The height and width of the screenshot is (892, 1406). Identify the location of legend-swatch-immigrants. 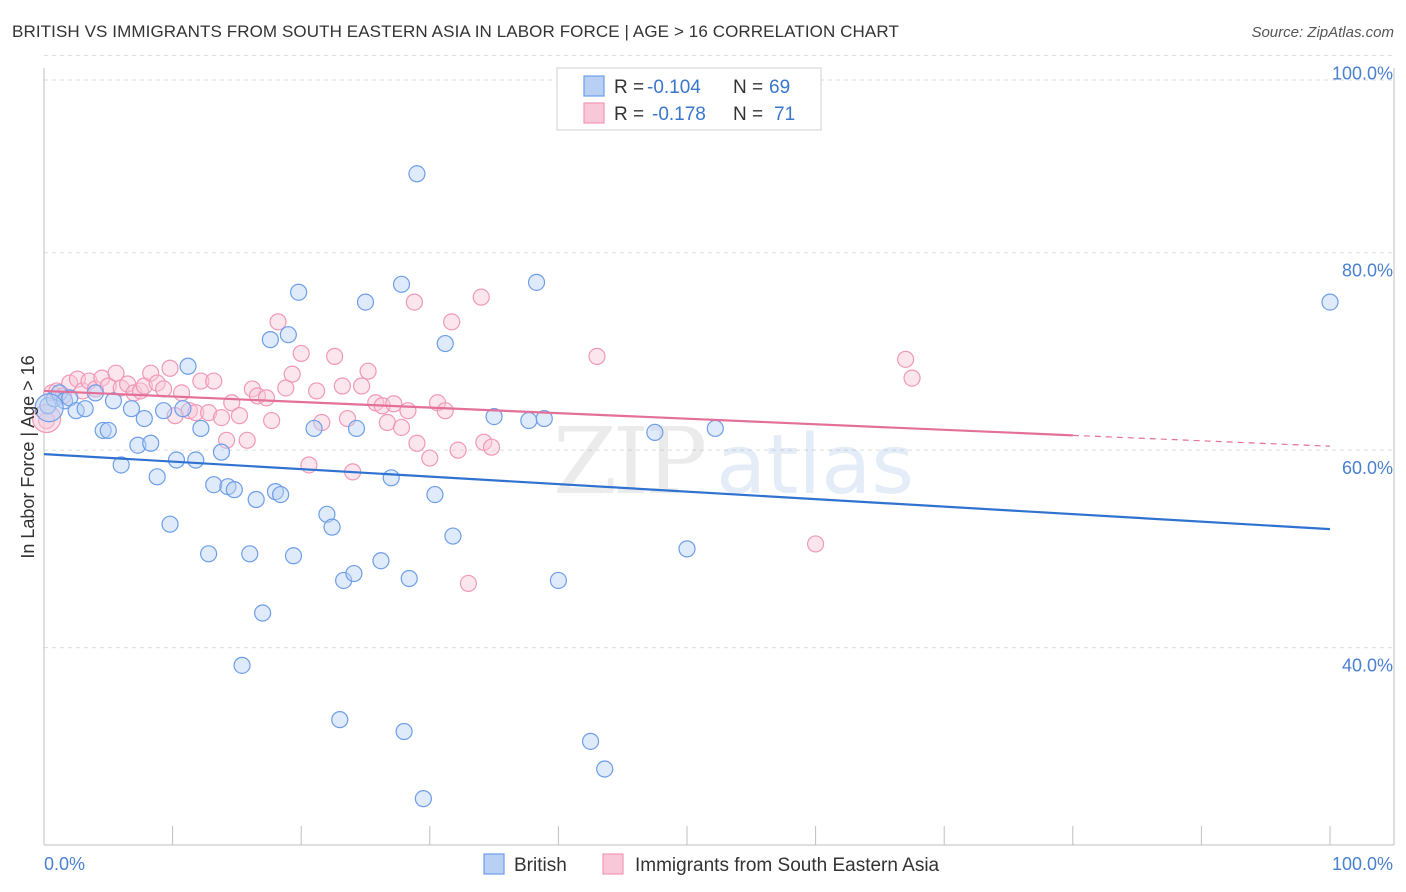
(594, 113).